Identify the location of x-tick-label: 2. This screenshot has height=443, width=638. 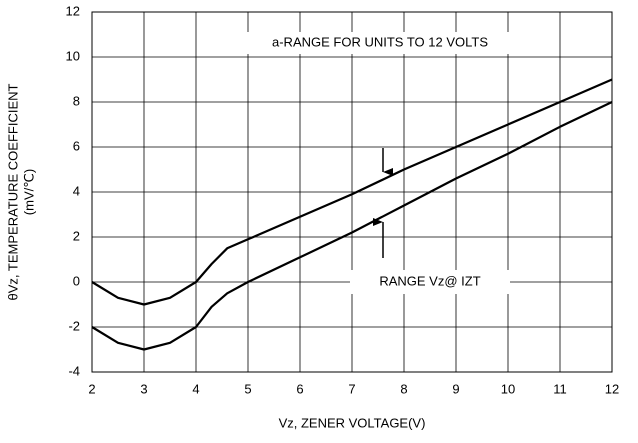
(91, 388).